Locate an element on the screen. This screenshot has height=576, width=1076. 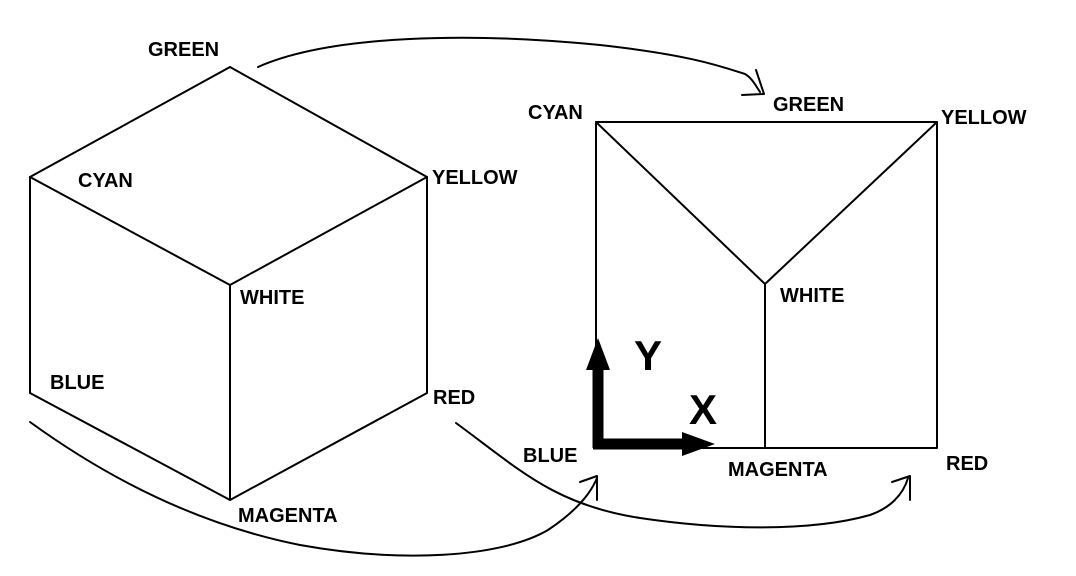
cube-label-blue: BLUE is located at coordinates (77, 383).